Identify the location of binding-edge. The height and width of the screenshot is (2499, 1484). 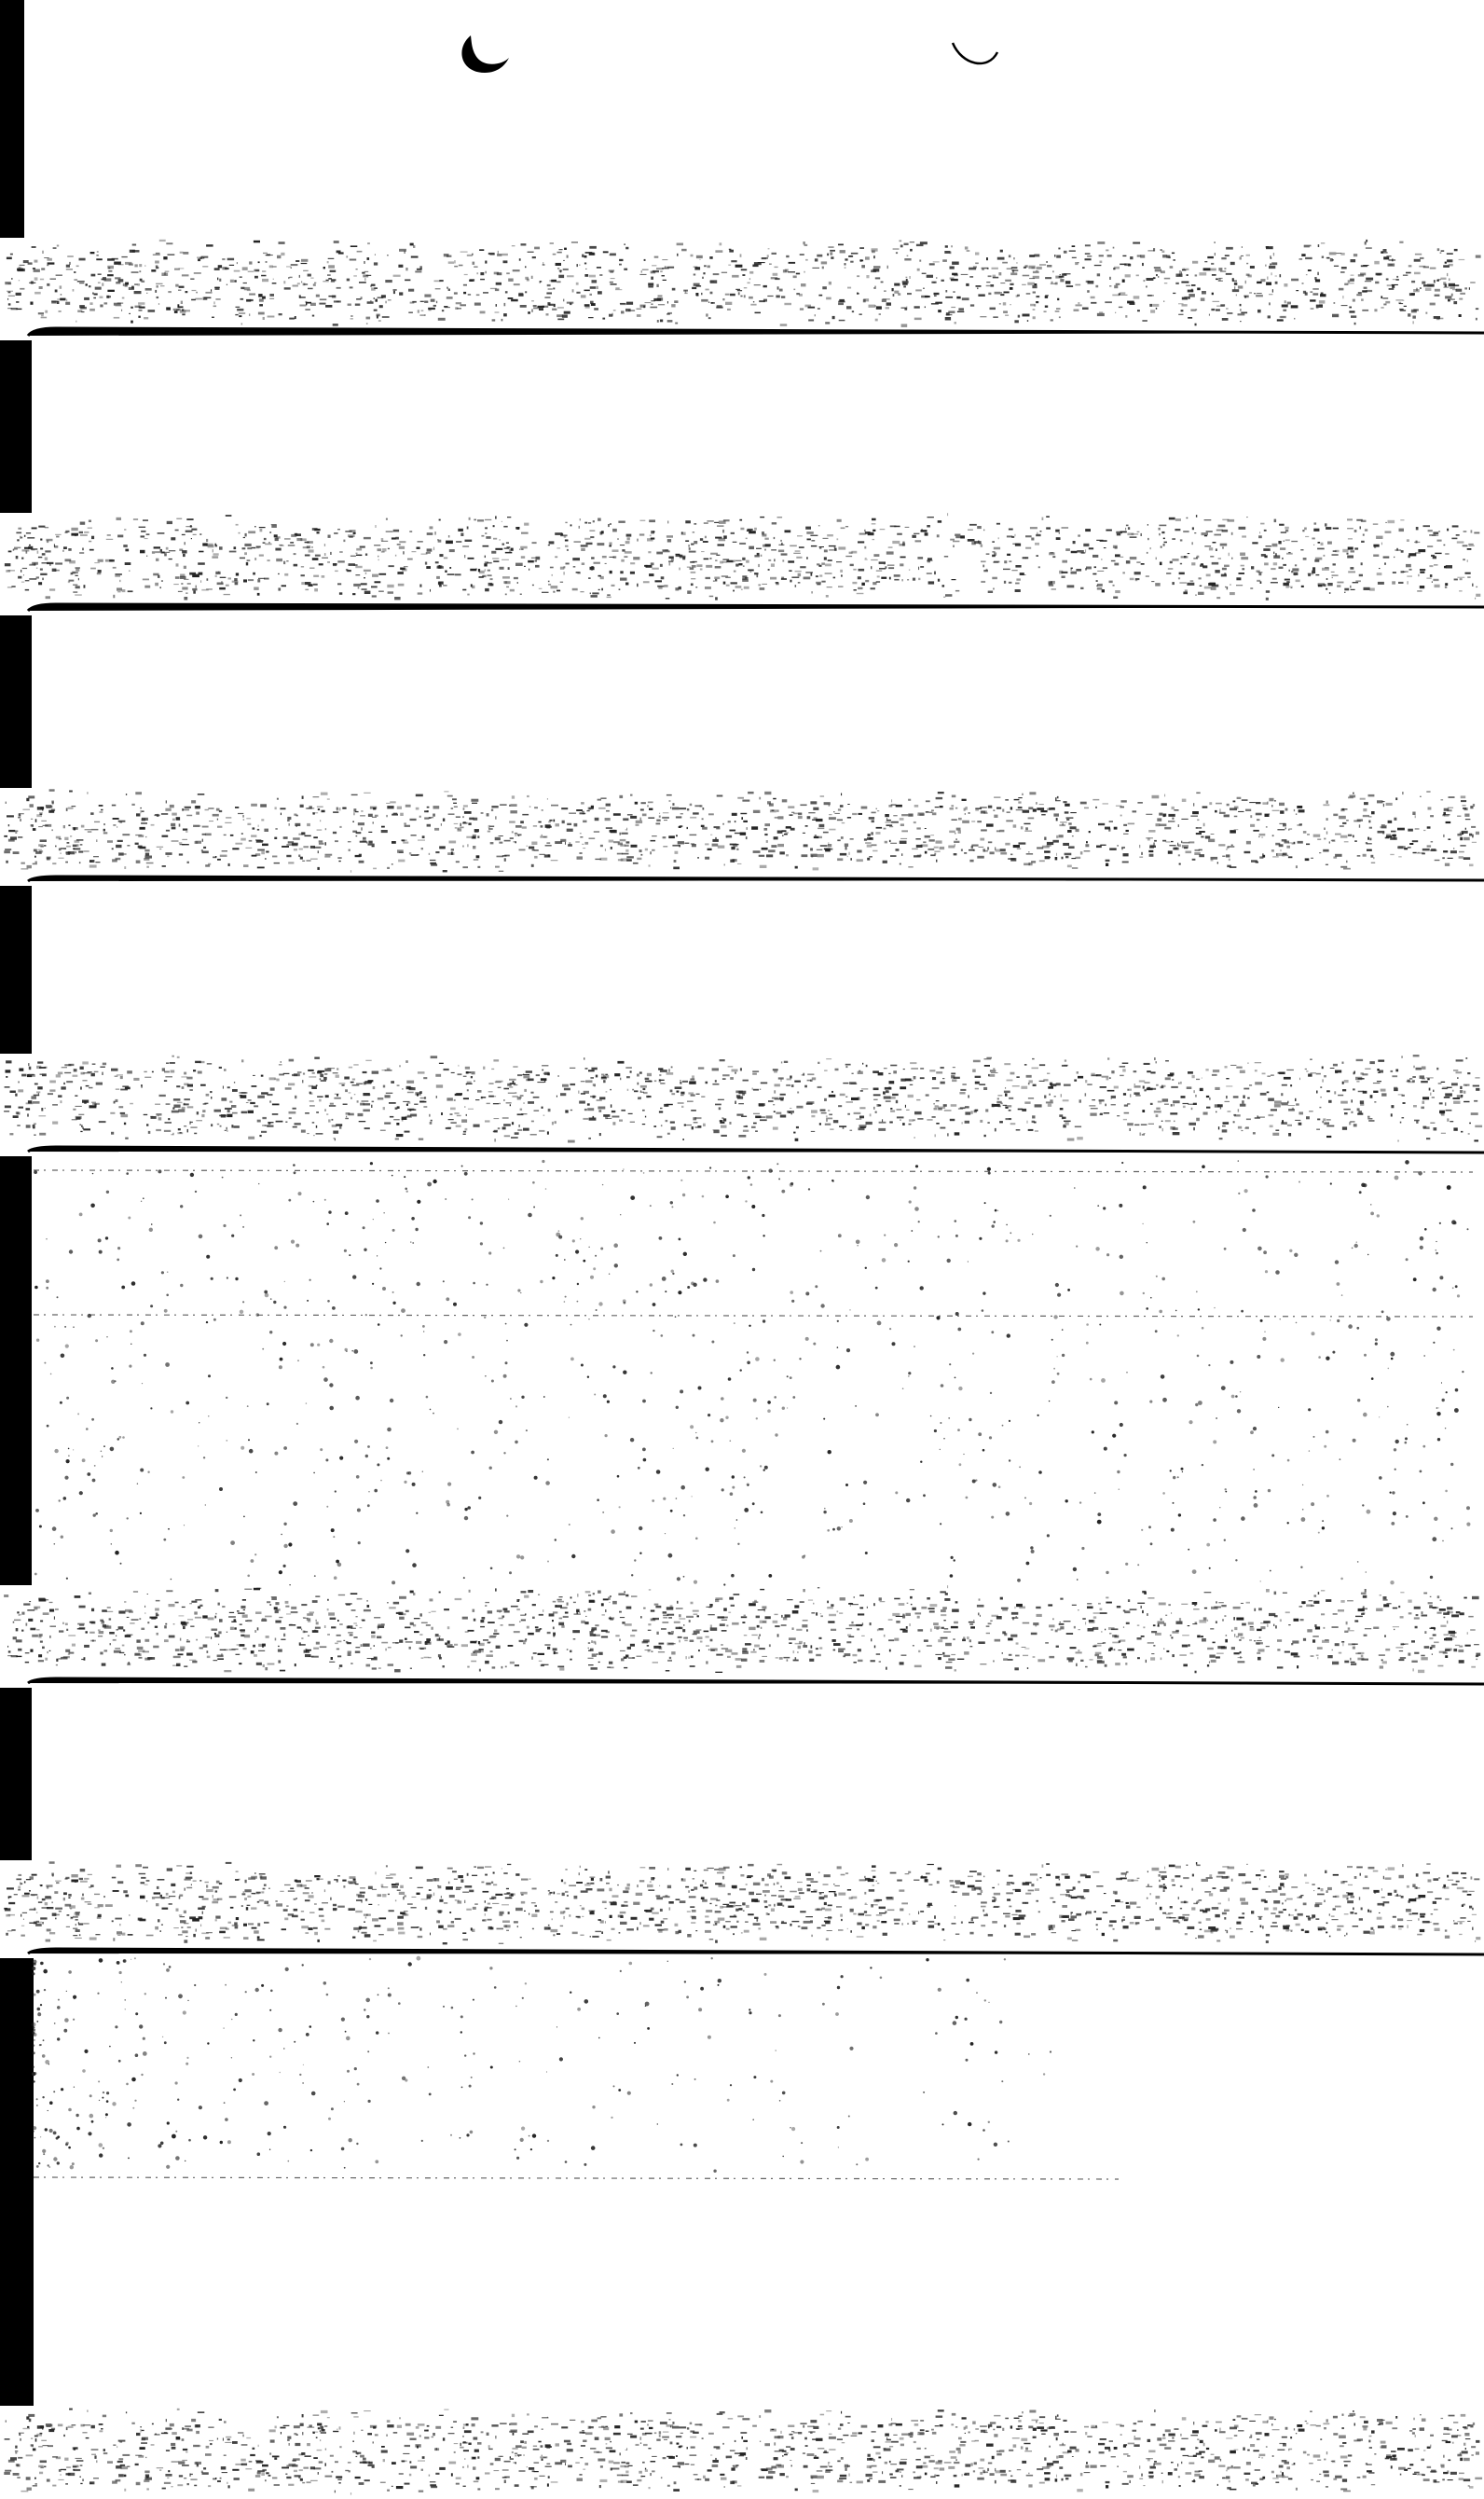
(17, 1203).